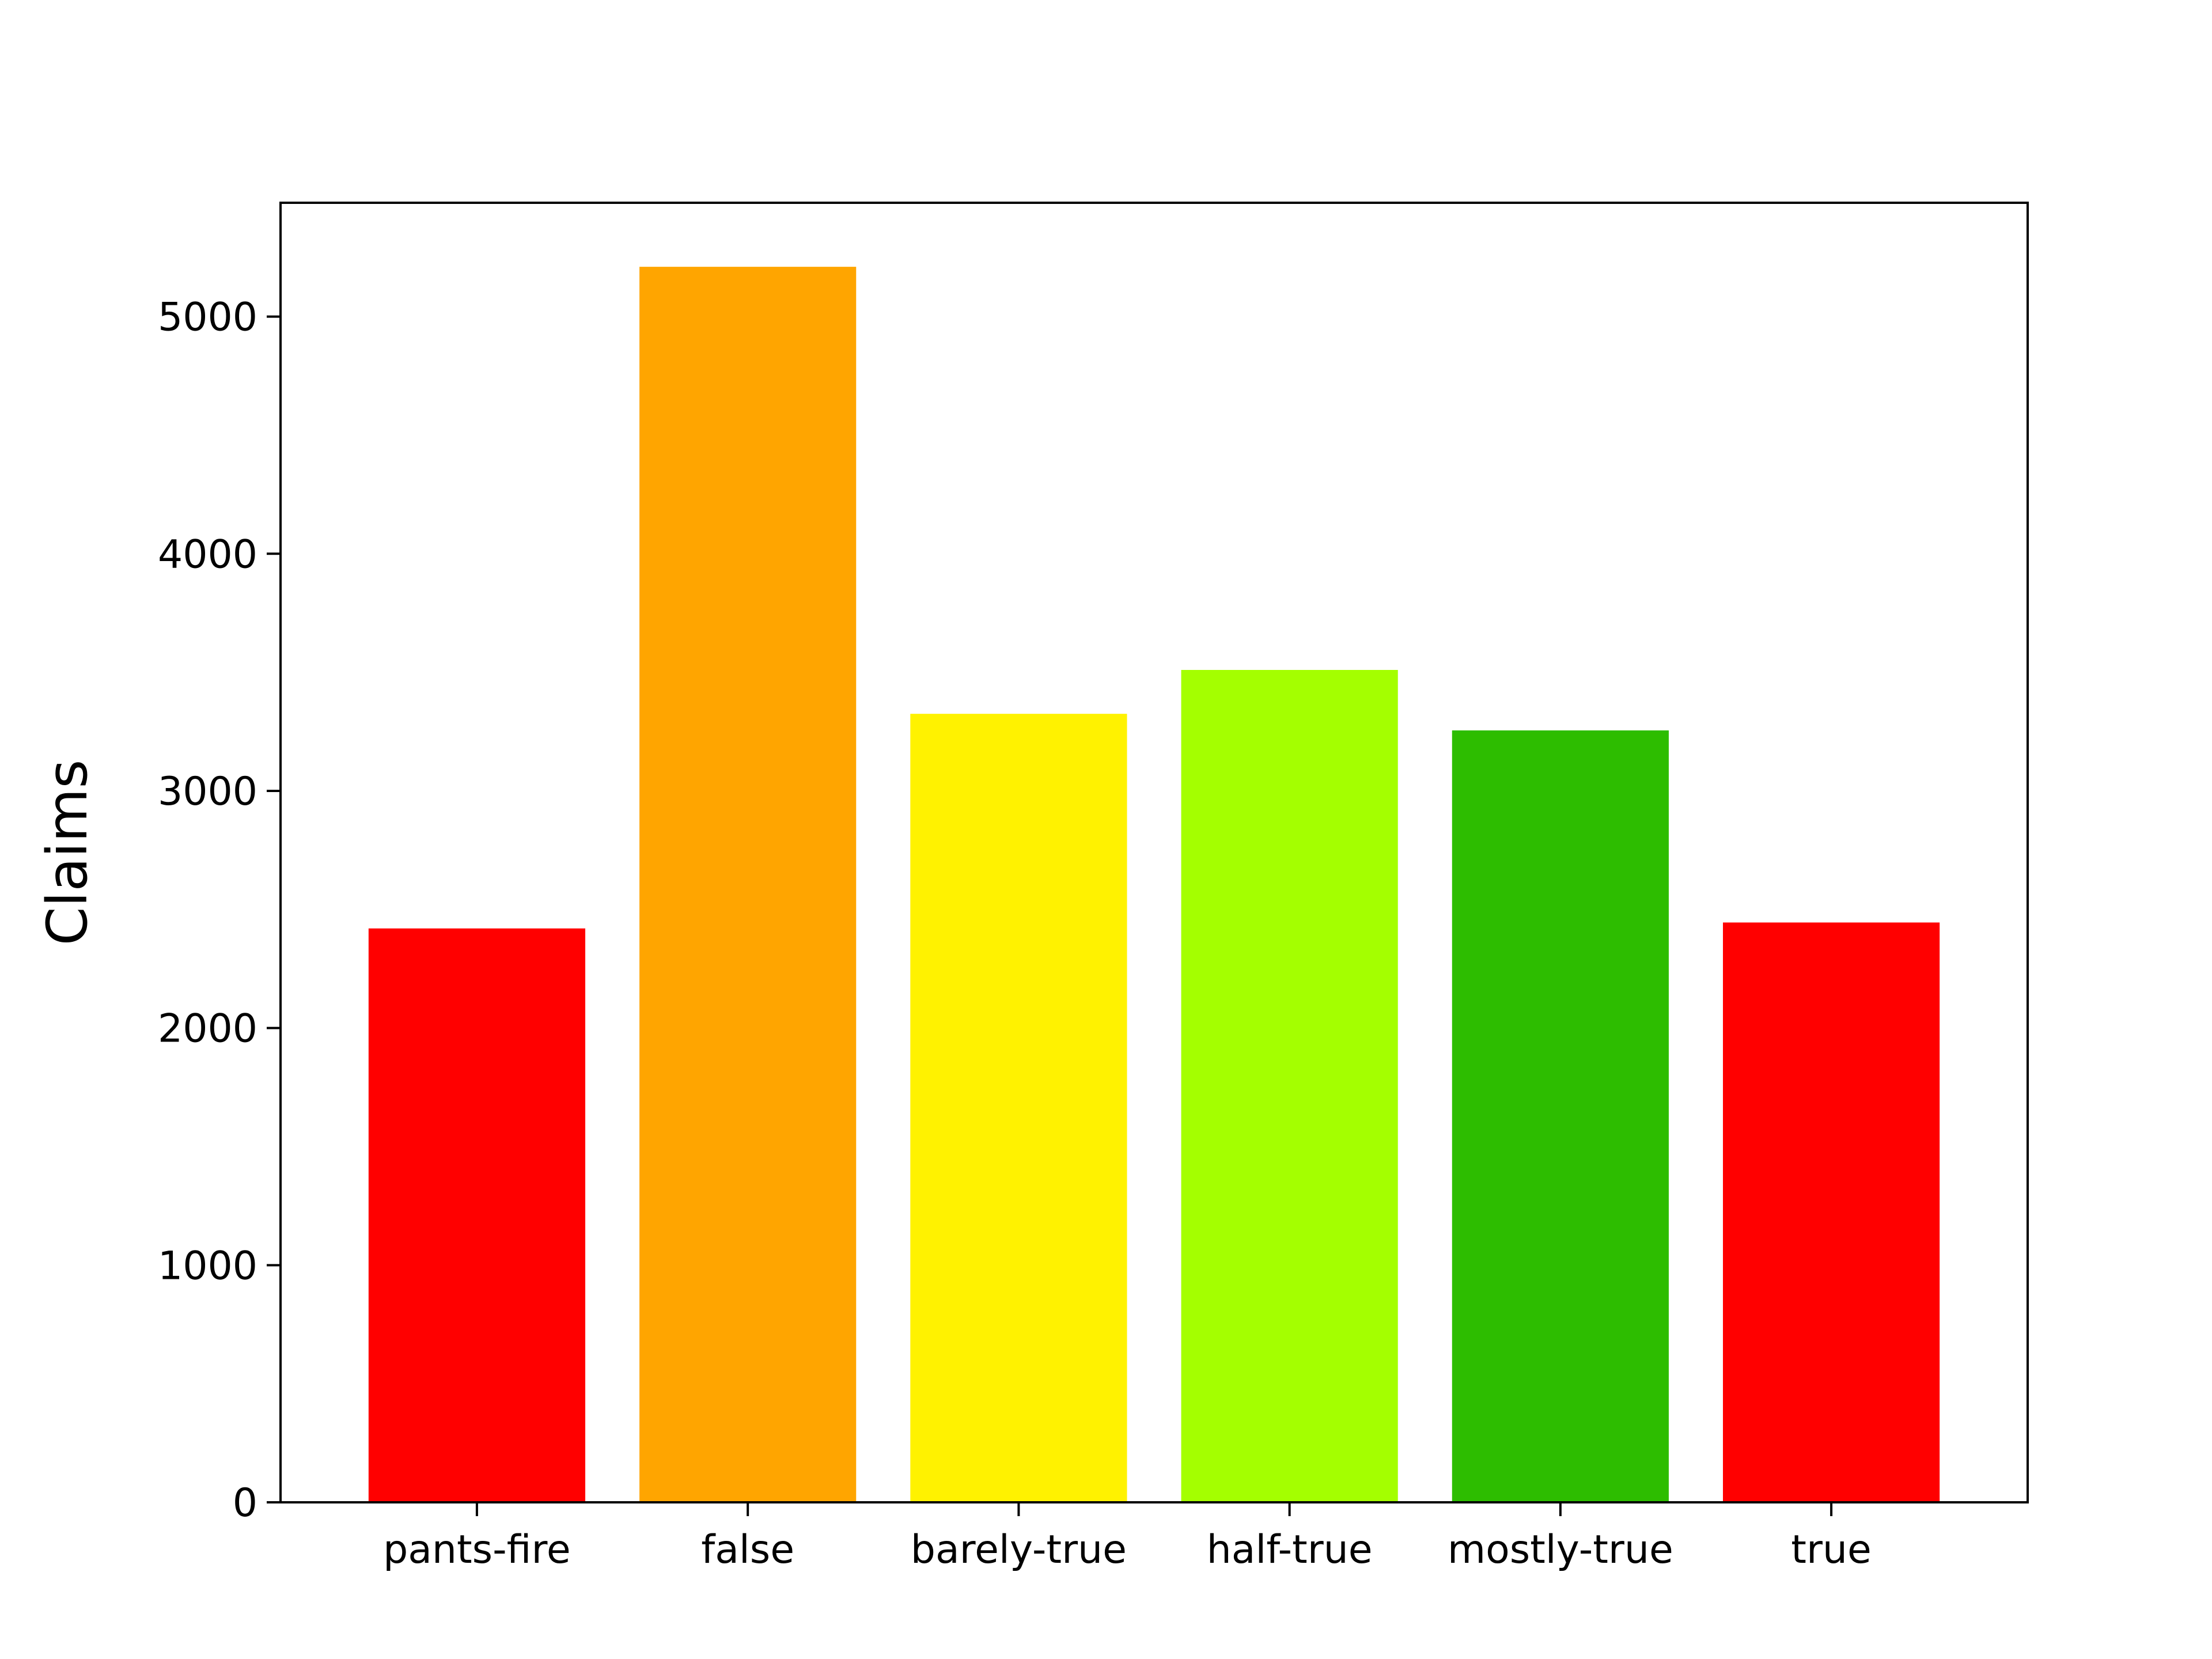 This screenshot has width=2212, height=1659. What do you see at coordinates (207, 554) in the screenshot?
I see `y-tick-label: 4000` at bounding box center [207, 554].